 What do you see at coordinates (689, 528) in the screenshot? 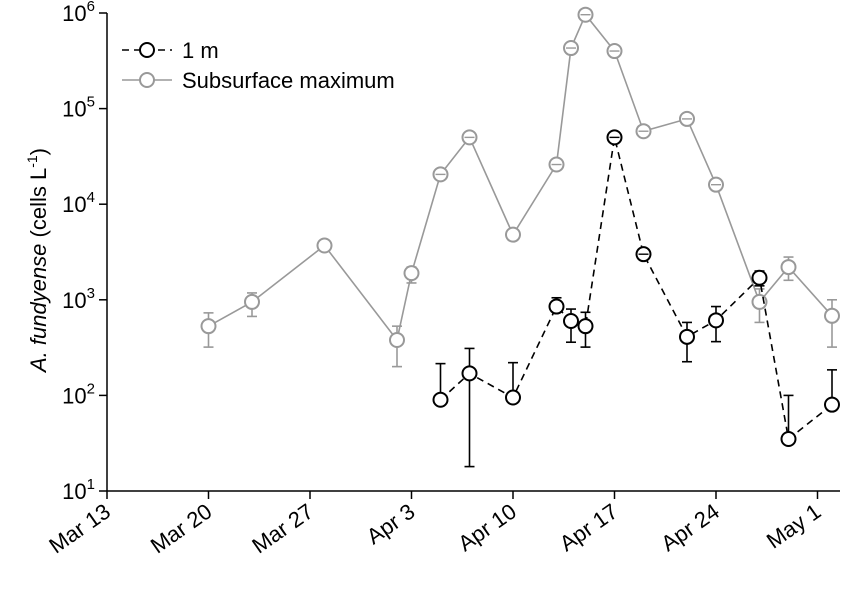
I see `x-tick-label: Apr 24` at bounding box center [689, 528].